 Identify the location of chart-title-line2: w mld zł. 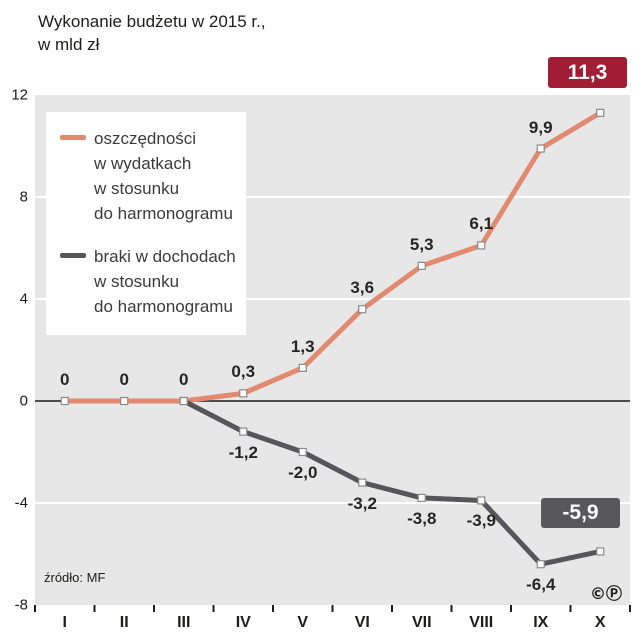
(69, 44).